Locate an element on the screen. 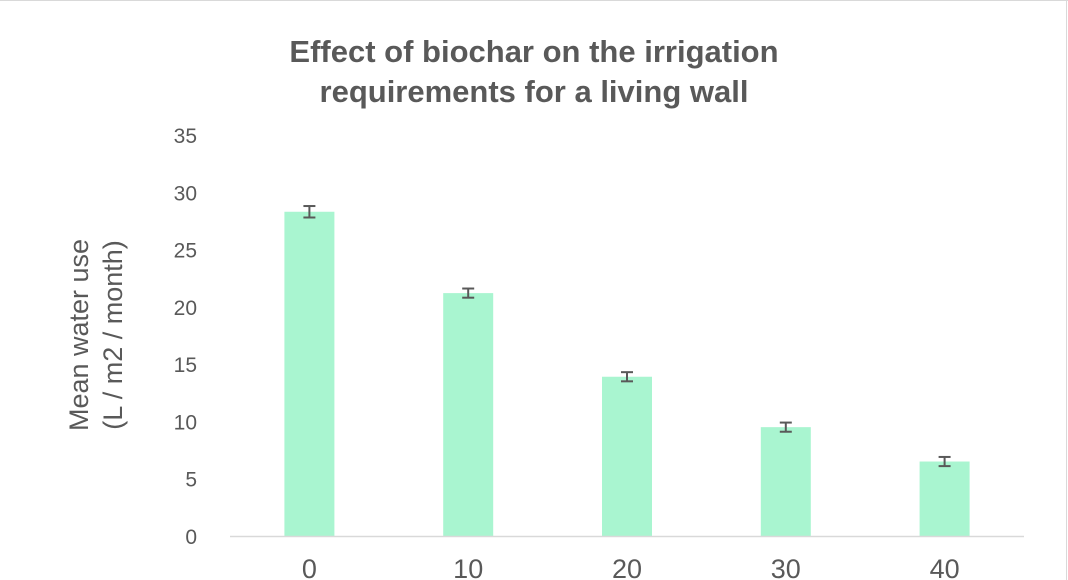 The image size is (1068, 580). x-tick-label-30: 30 is located at coordinates (786, 567).